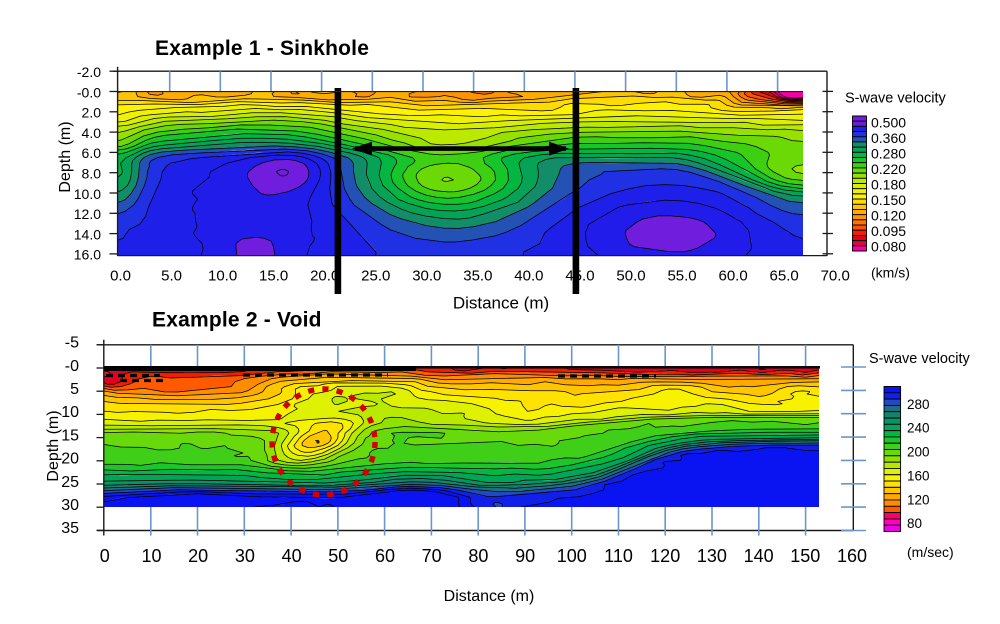  What do you see at coordinates (338, 556) in the screenshot?
I see `svg-text: 50` at bounding box center [338, 556].